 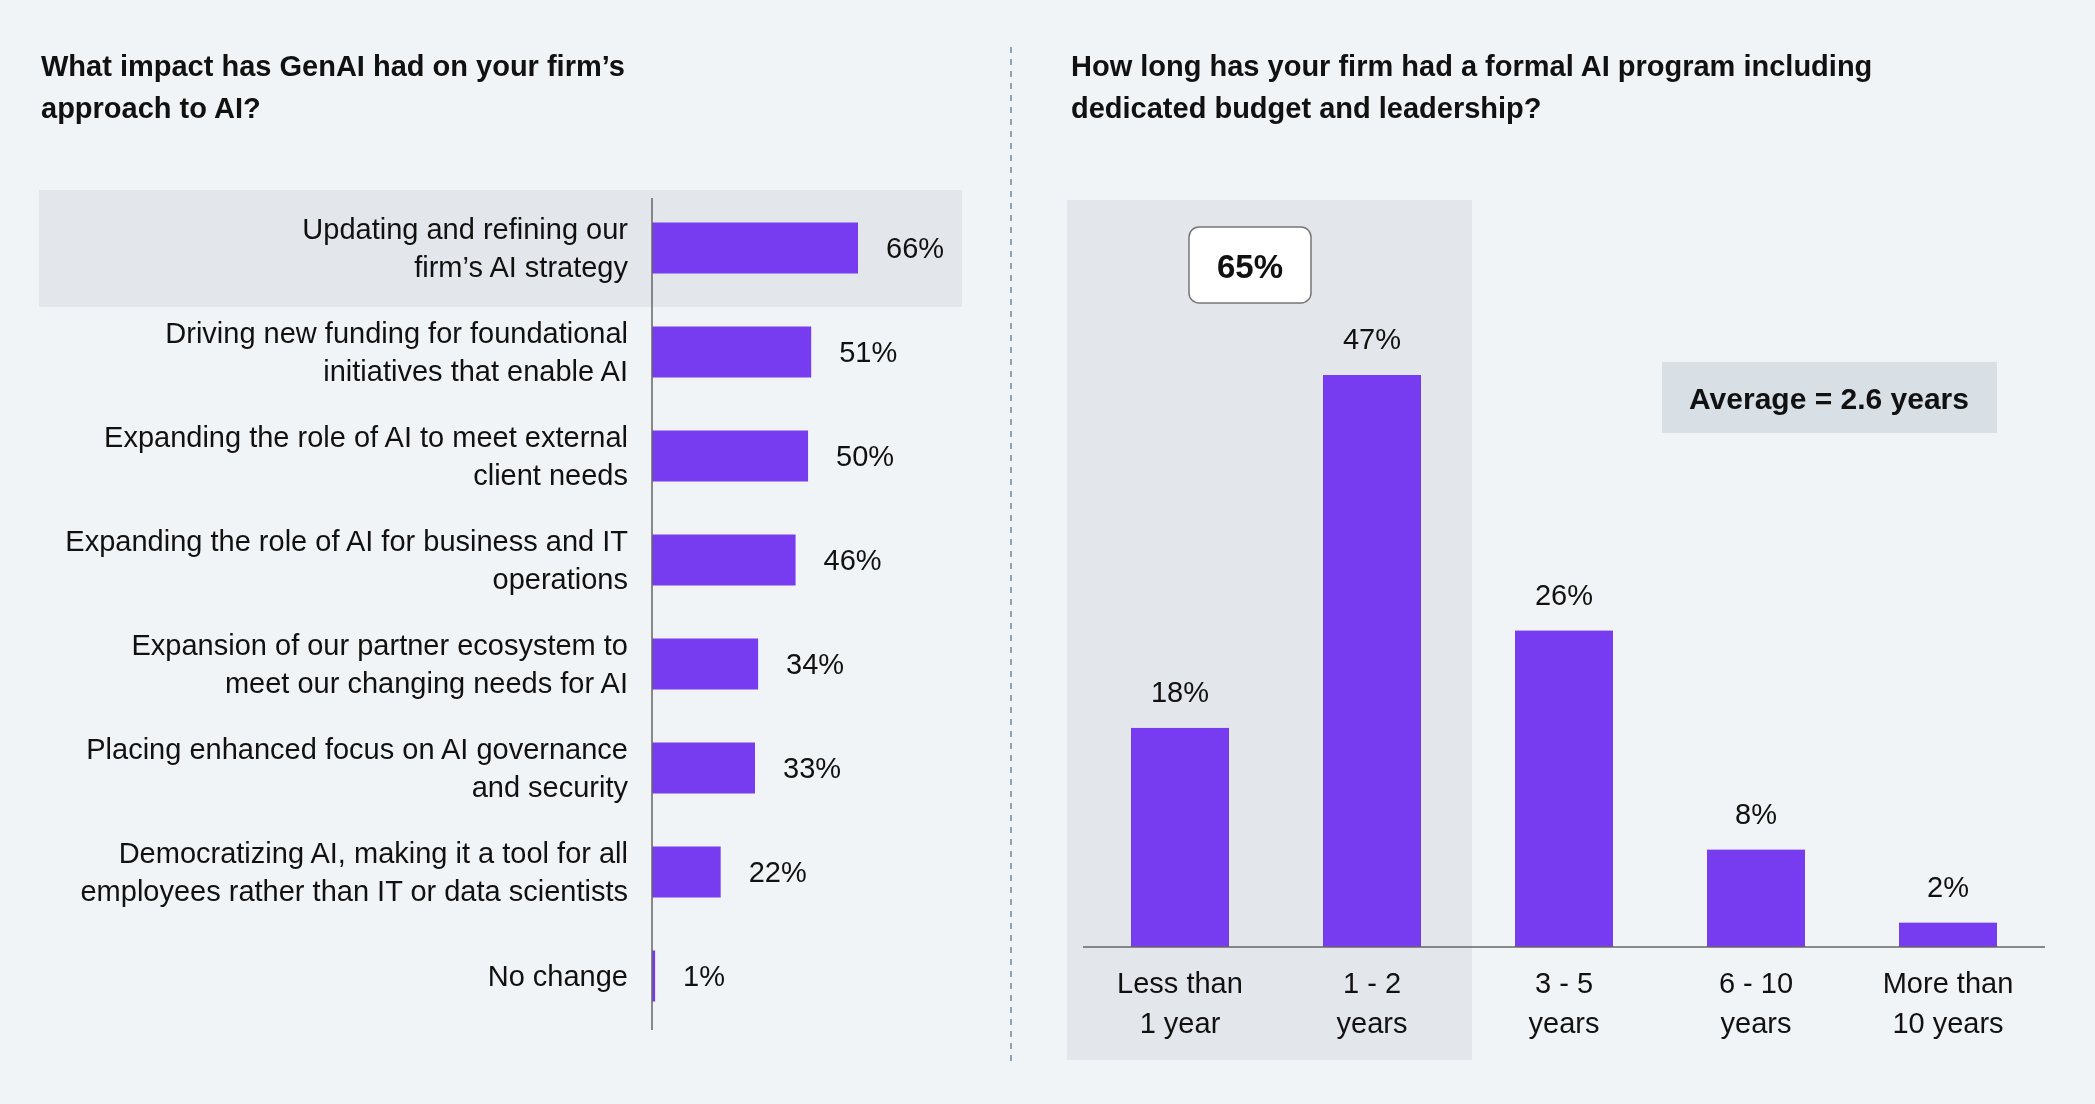 I want to click on y-tick-label: No change, so click(x=557, y=976).